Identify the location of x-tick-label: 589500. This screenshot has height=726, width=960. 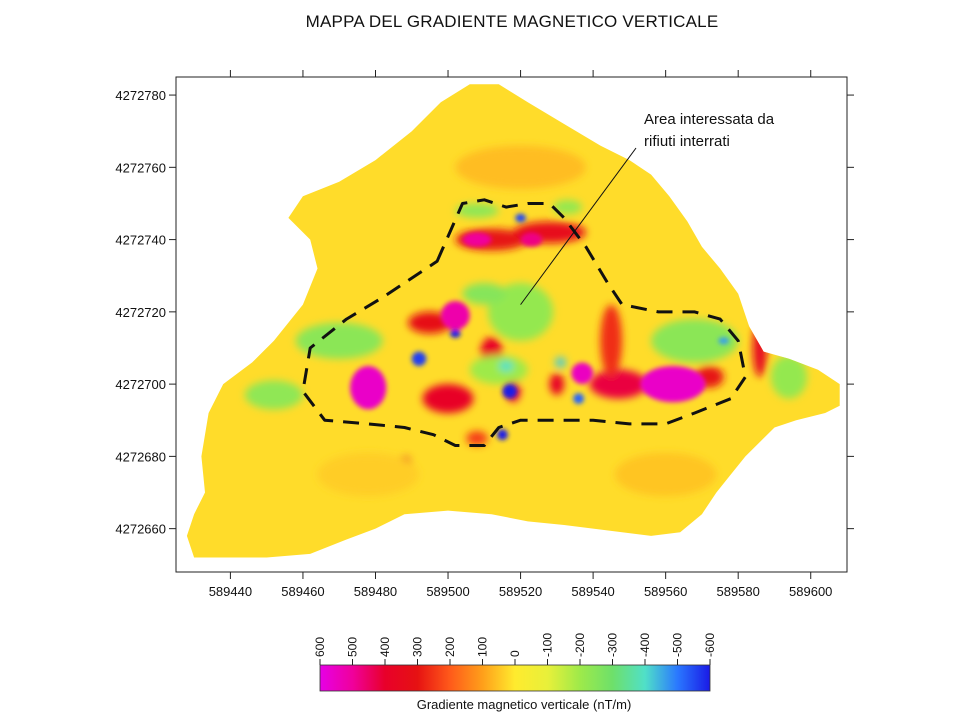
(447, 591).